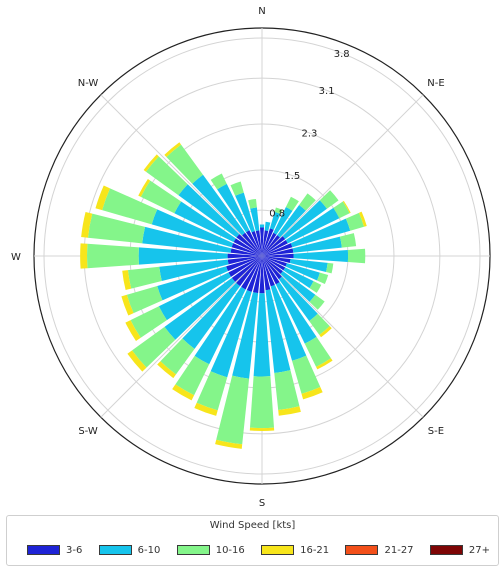 The width and height of the screenshot is (501, 567). Describe the element at coordinates (342, 54) in the screenshot. I see `ring-label: 3.8` at that location.